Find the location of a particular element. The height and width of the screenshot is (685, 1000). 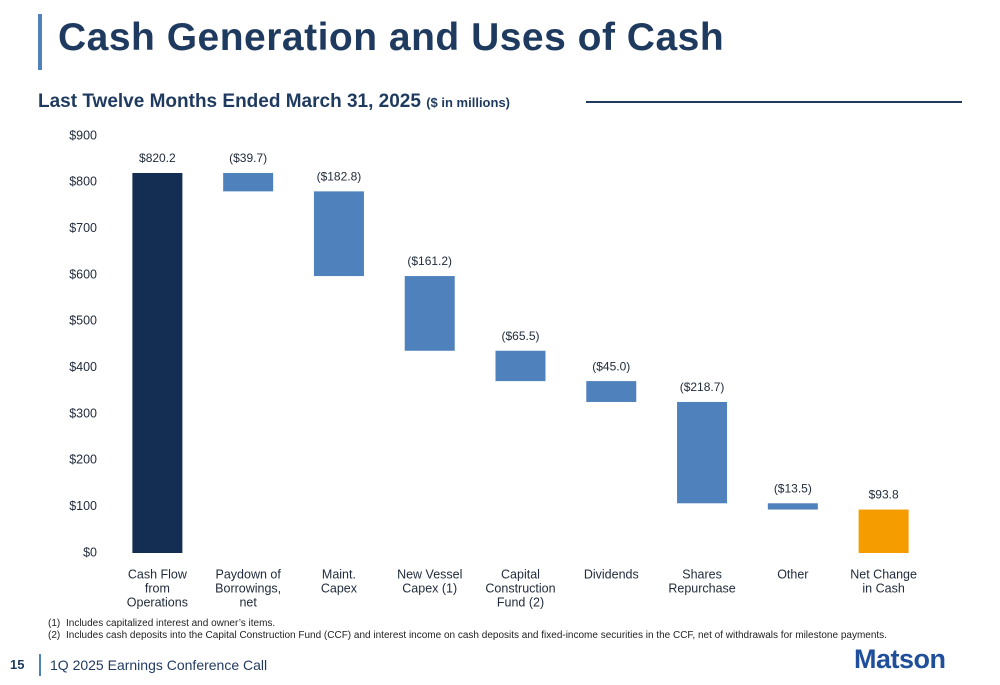

unit-note: ($ in millions) is located at coordinates (468, 102).